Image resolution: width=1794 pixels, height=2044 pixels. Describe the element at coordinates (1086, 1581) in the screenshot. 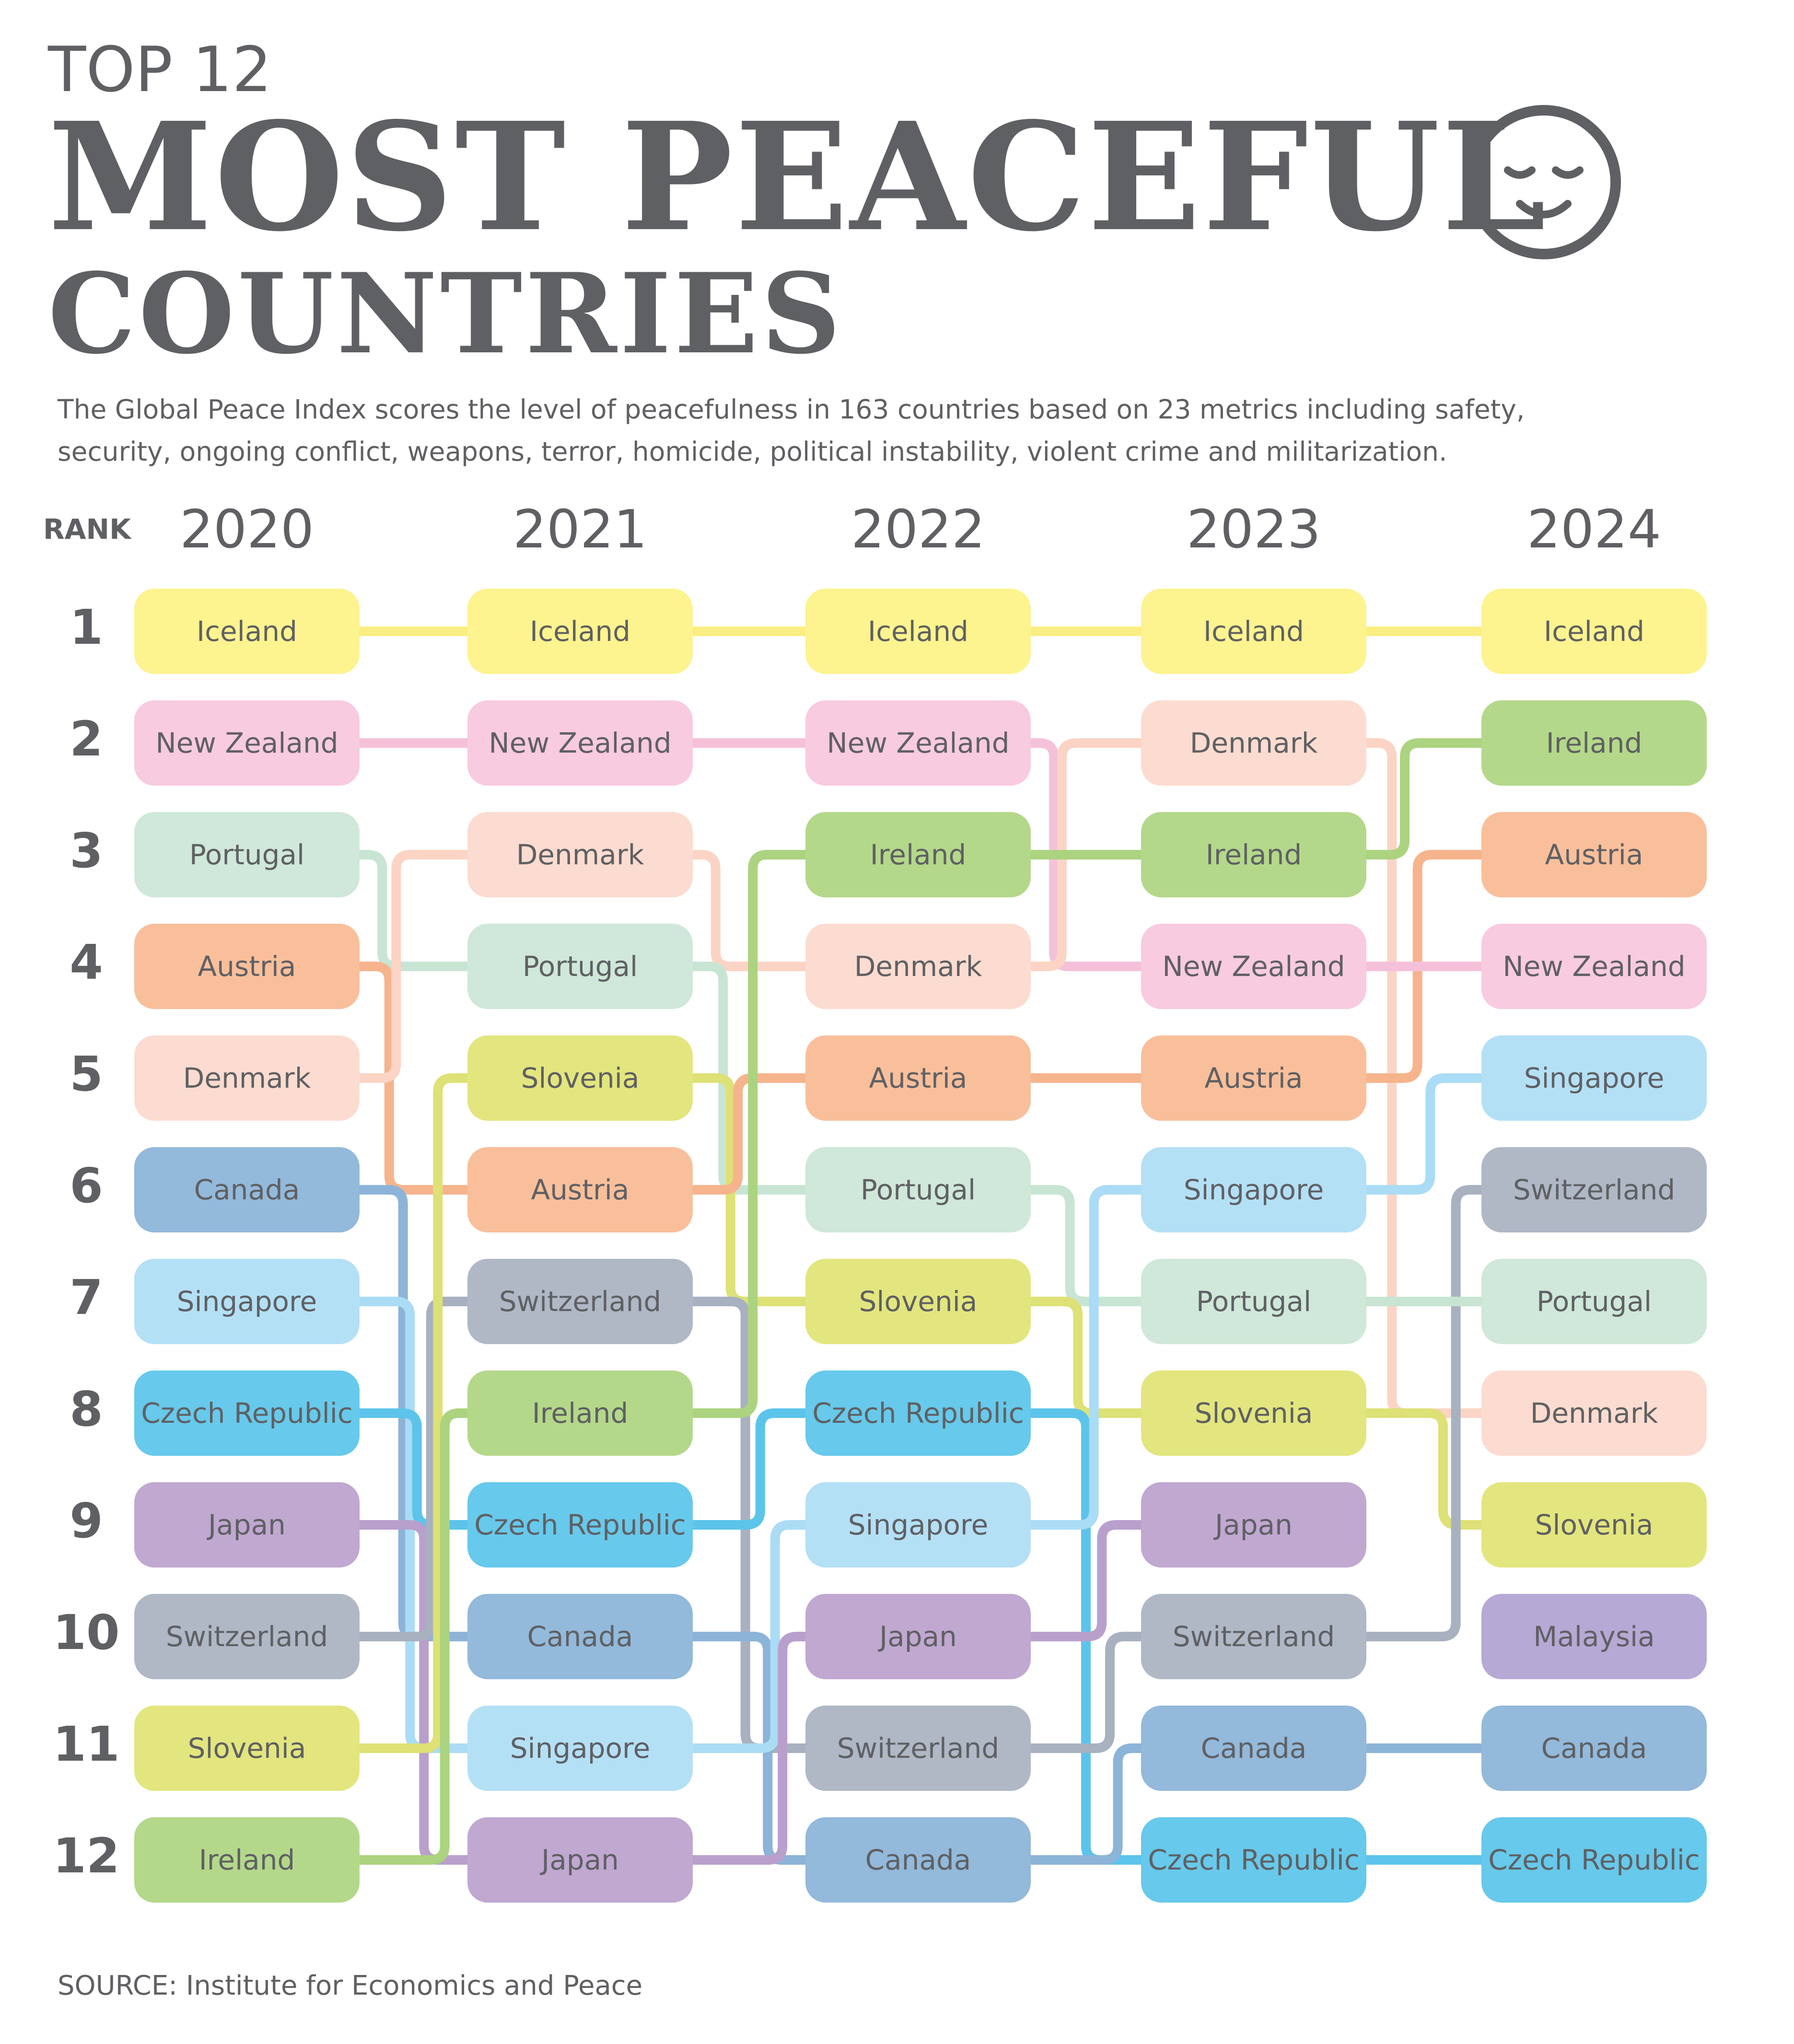

I see `link-japan-2022-2023` at that location.